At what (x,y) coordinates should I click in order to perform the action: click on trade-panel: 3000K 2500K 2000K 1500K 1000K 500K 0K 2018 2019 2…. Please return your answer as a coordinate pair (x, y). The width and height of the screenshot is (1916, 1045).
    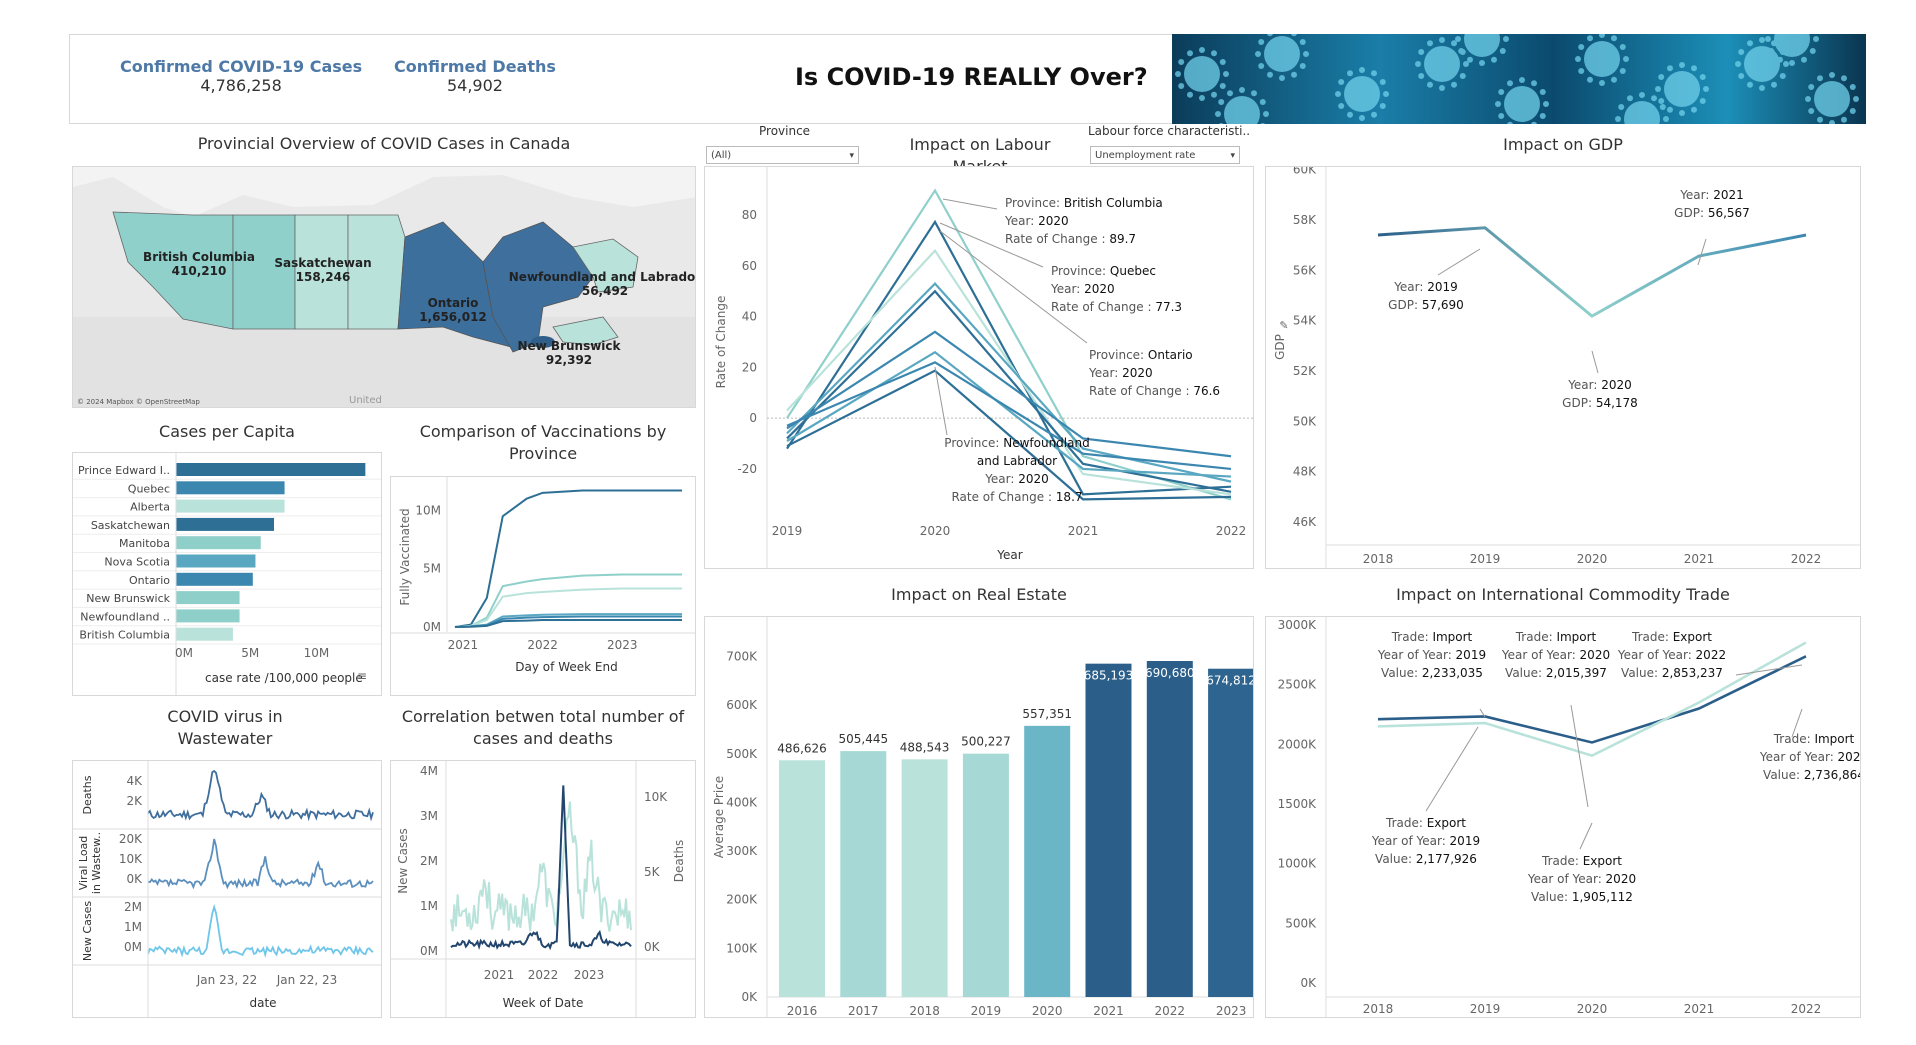
    Looking at the image, I should click on (1566, 817).